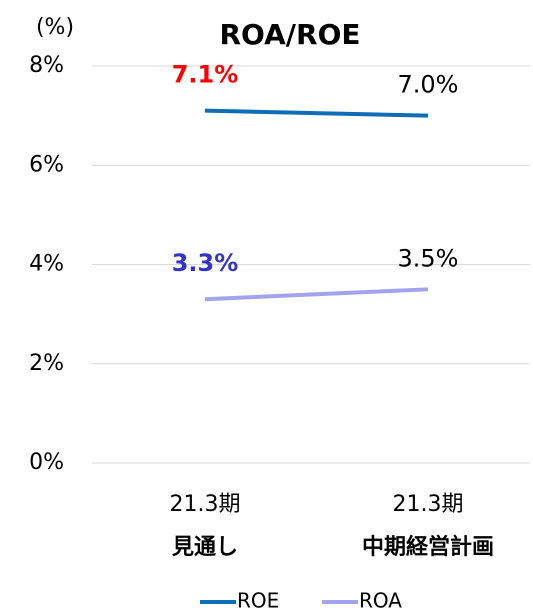  I want to click on x-tick-label: 見通し, so click(205, 547).